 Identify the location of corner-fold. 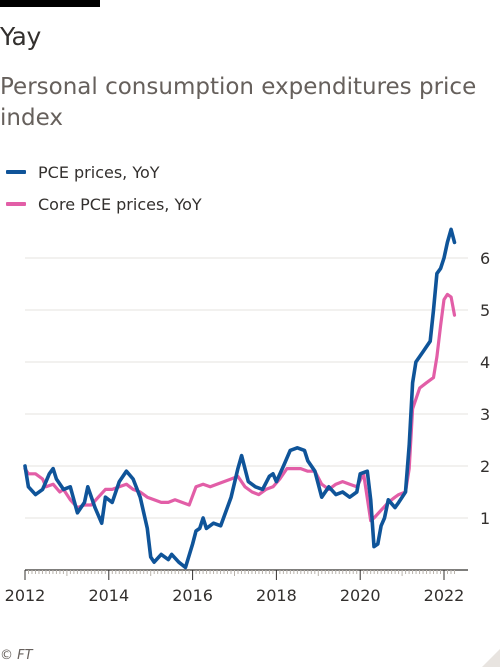
(491, 658).